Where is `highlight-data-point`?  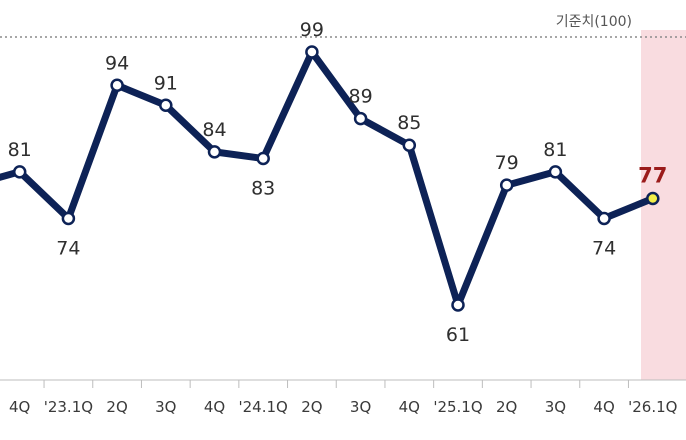
highlight-data-point is located at coordinates (653, 198).